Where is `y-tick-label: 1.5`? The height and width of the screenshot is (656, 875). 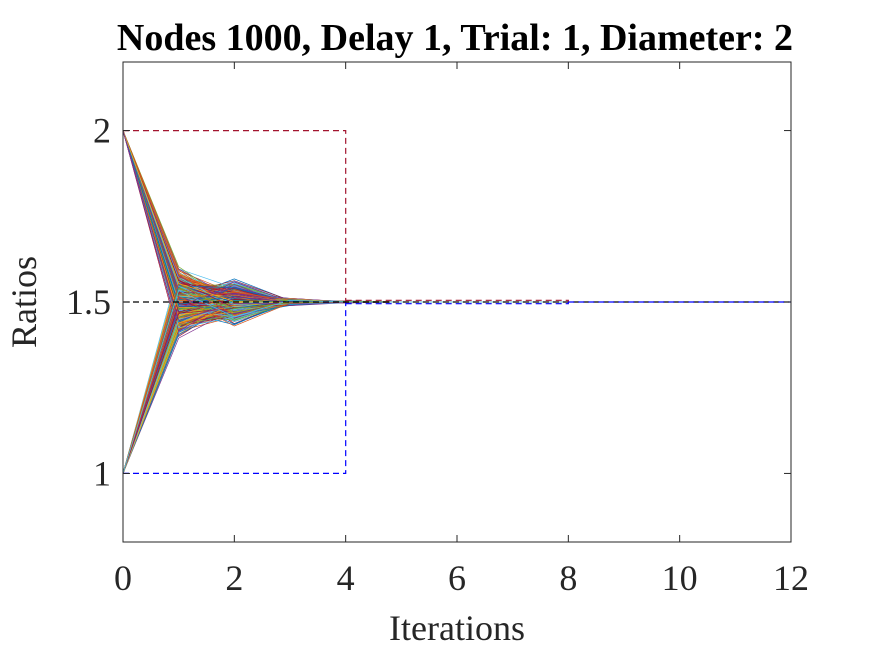
y-tick-label: 1.5 is located at coordinates (88, 302).